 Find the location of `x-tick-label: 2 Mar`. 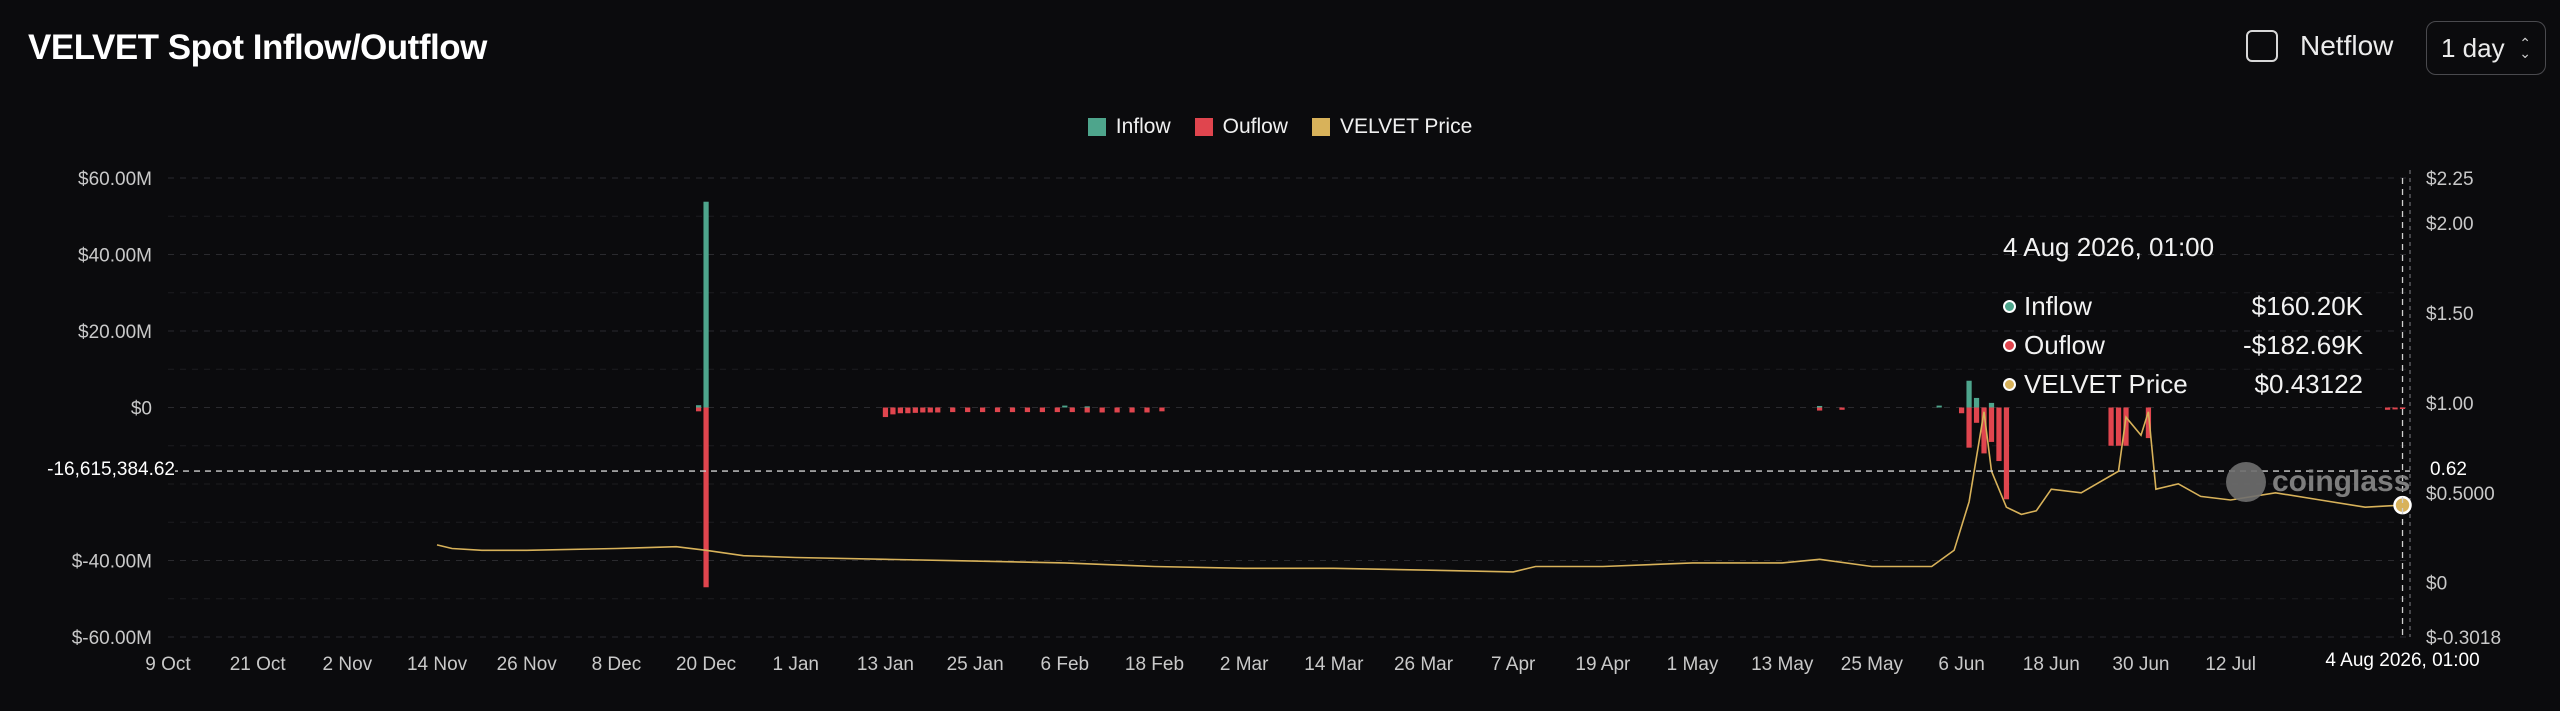

x-tick-label: 2 Mar is located at coordinates (1244, 664).